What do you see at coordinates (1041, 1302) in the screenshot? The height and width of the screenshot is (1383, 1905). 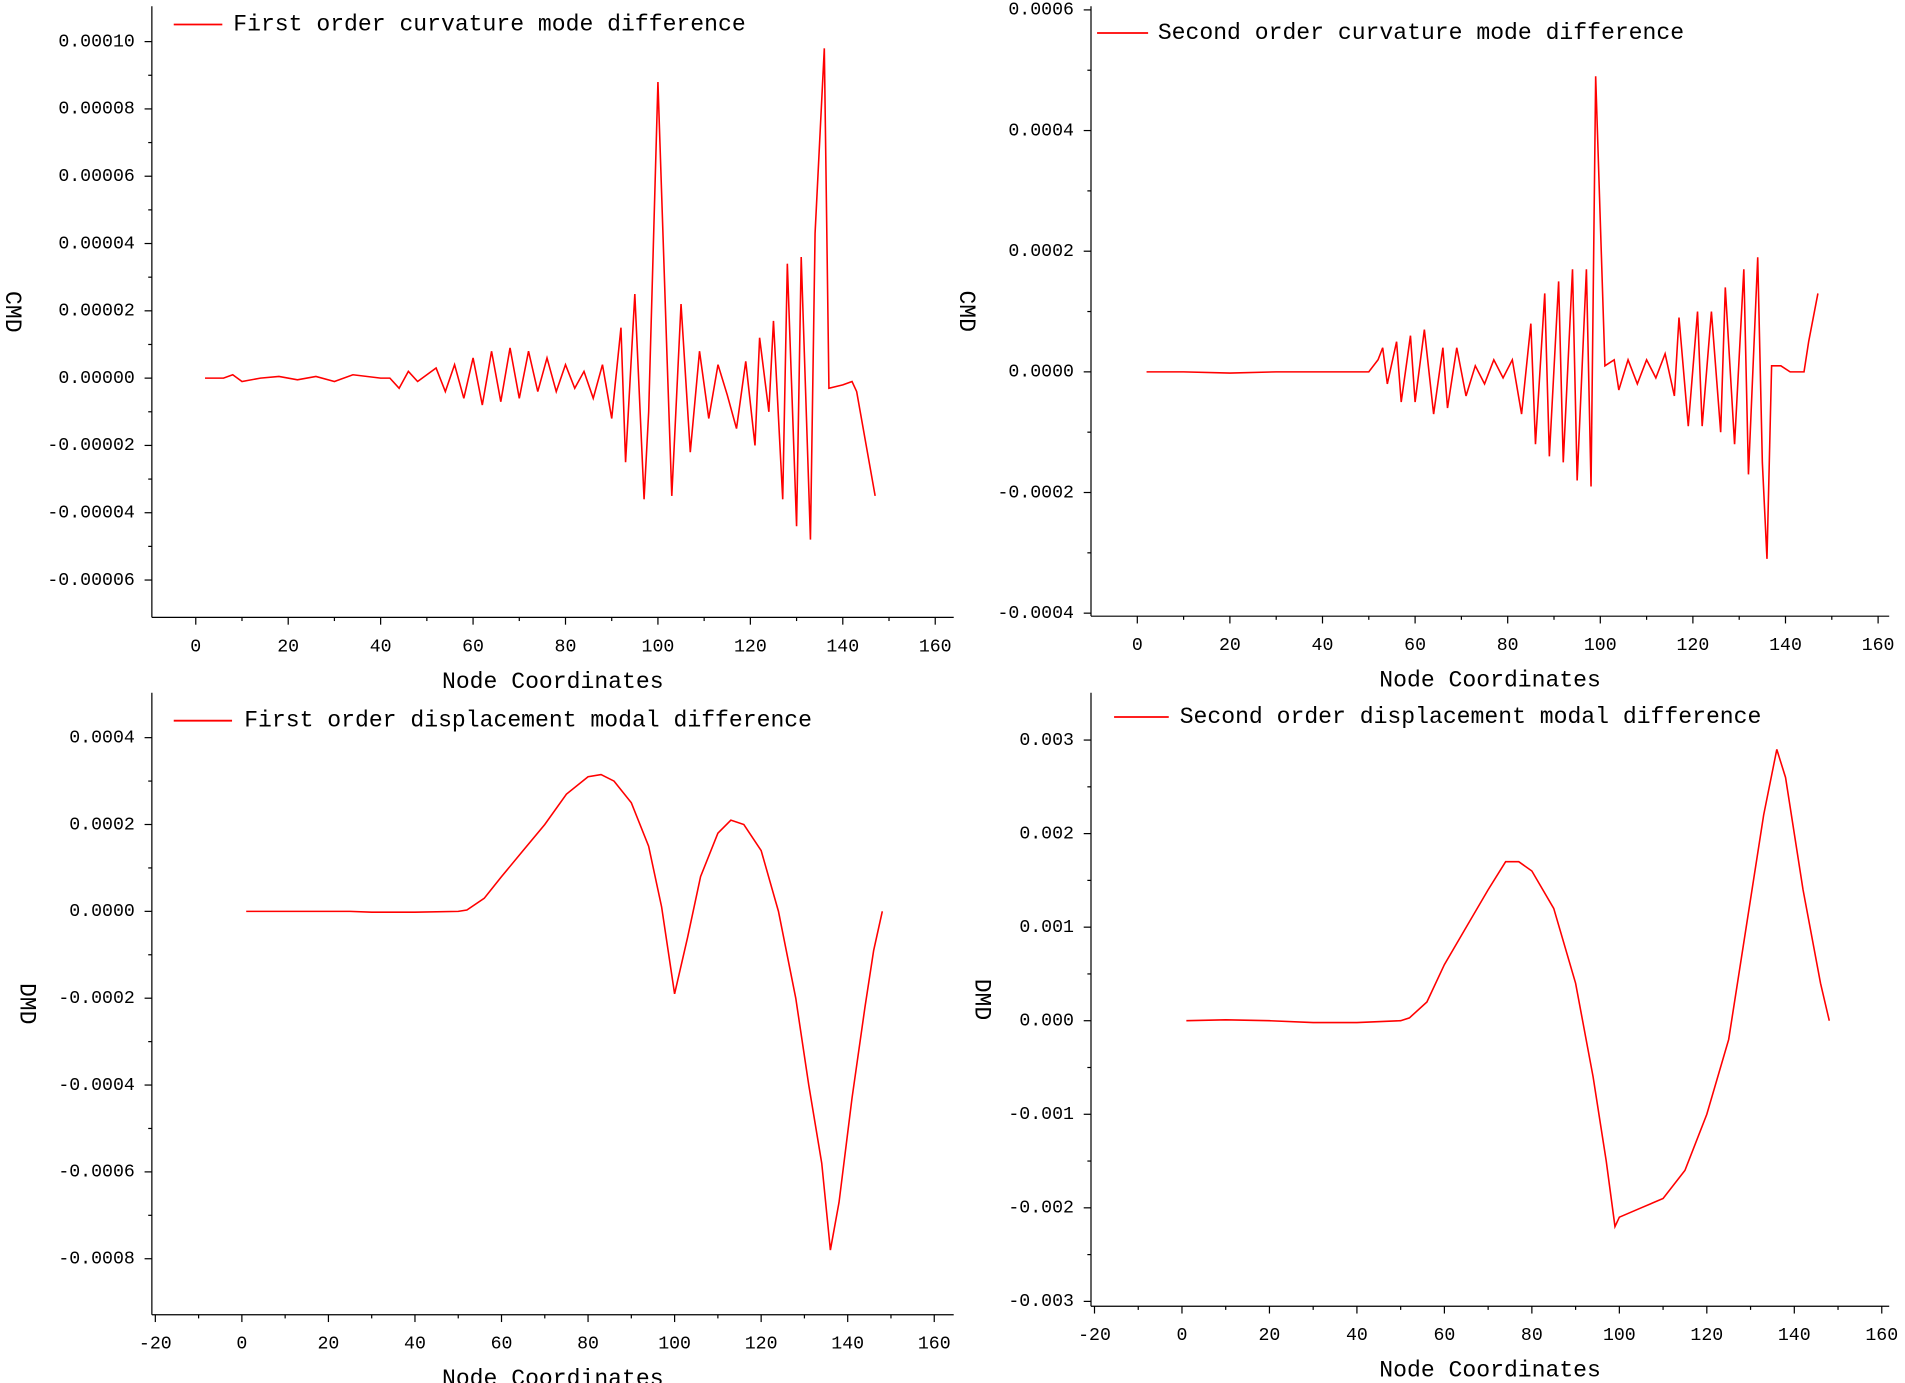 I see `y-tick-label: -0.003` at bounding box center [1041, 1302].